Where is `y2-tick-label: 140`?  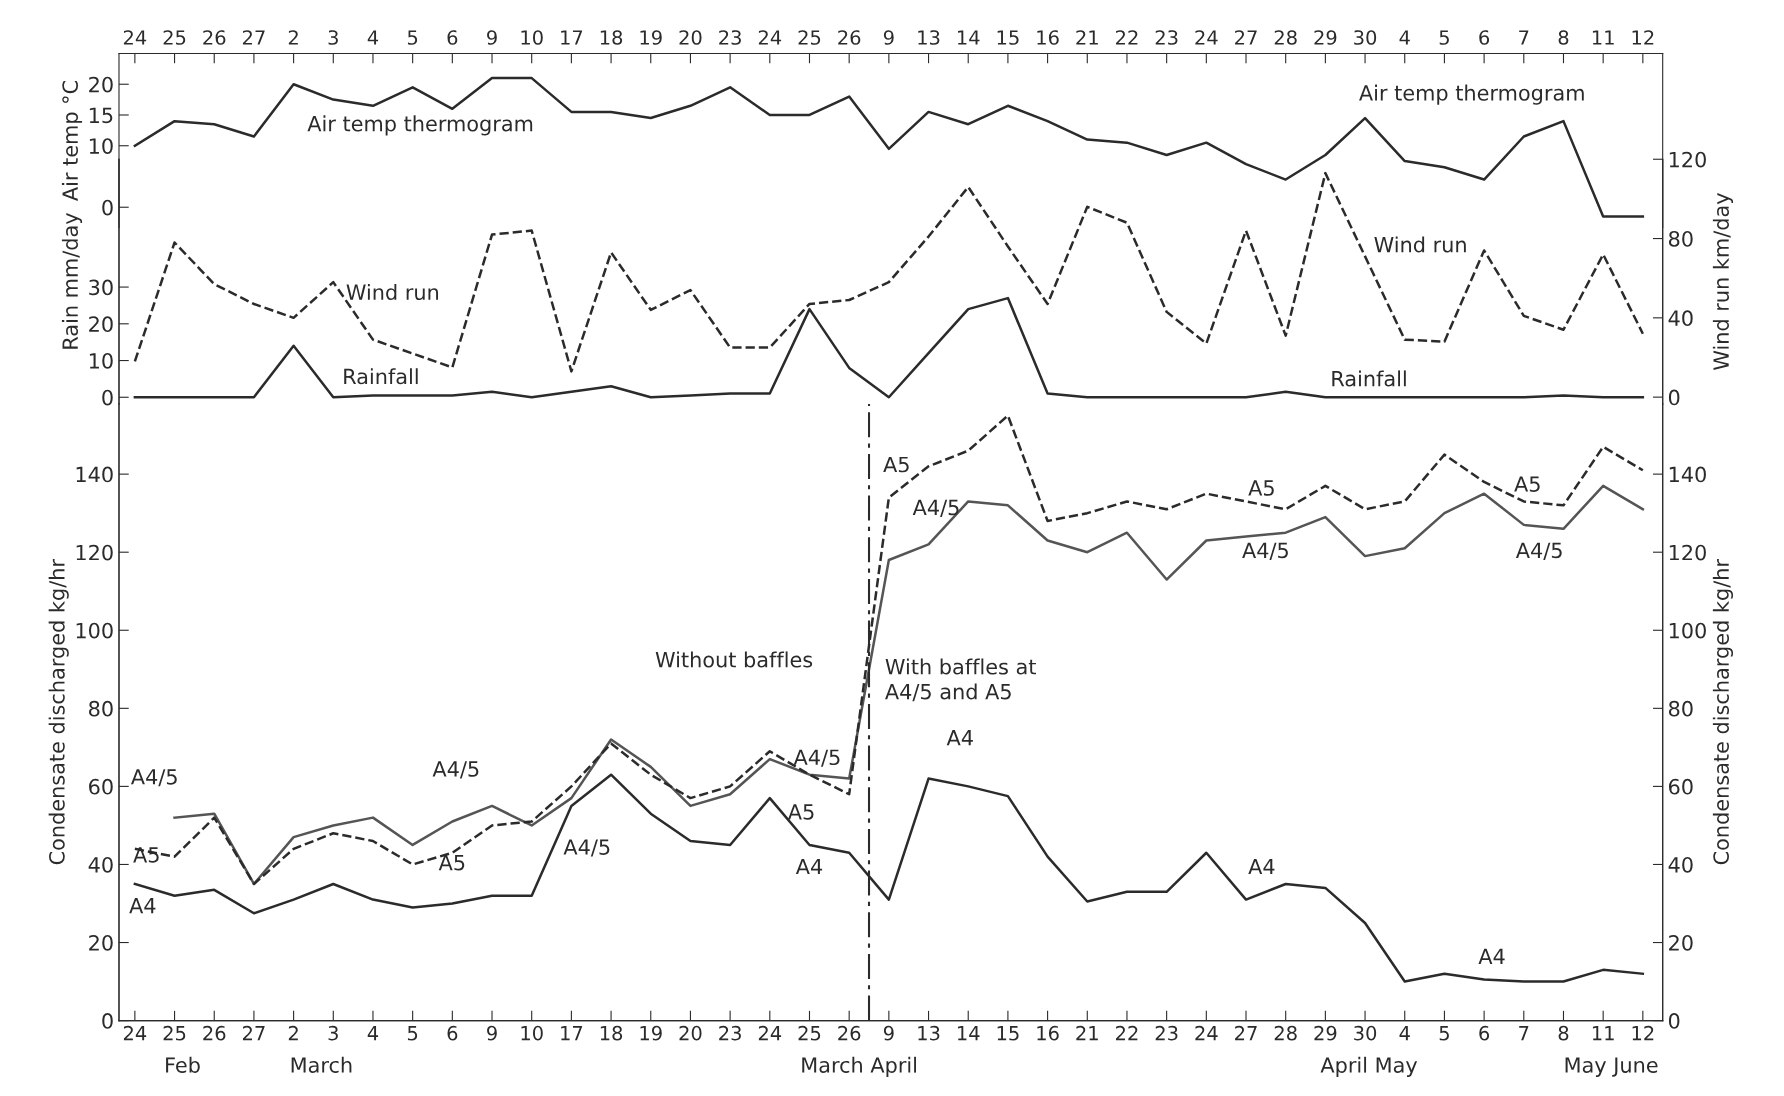 y2-tick-label: 140 is located at coordinates (1687, 474).